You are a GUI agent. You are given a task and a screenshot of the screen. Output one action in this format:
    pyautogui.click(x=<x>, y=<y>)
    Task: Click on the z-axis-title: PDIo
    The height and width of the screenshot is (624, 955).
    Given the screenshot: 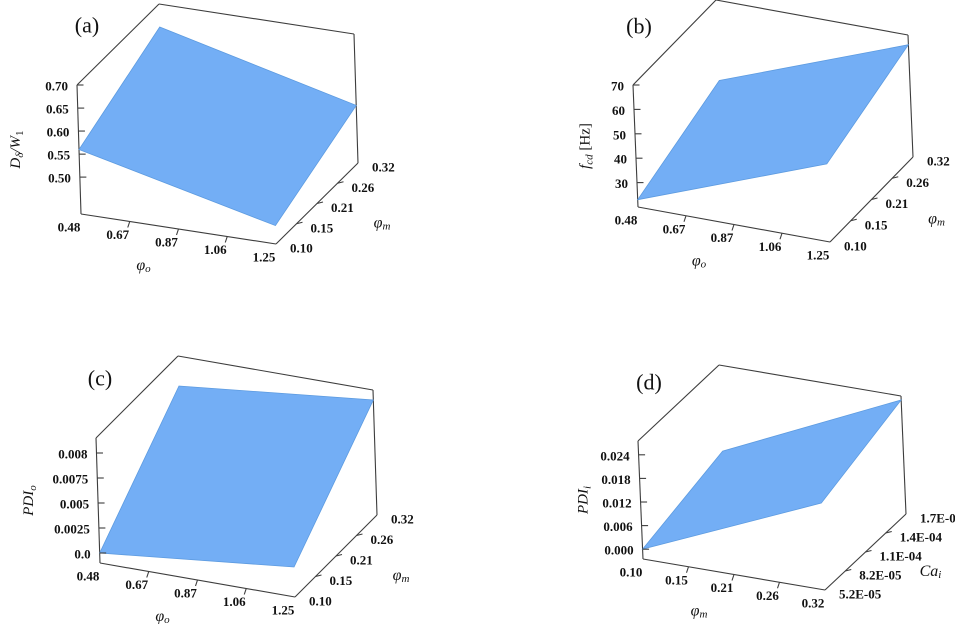 What is the action you would take?
    pyautogui.click(x=30, y=501)
    